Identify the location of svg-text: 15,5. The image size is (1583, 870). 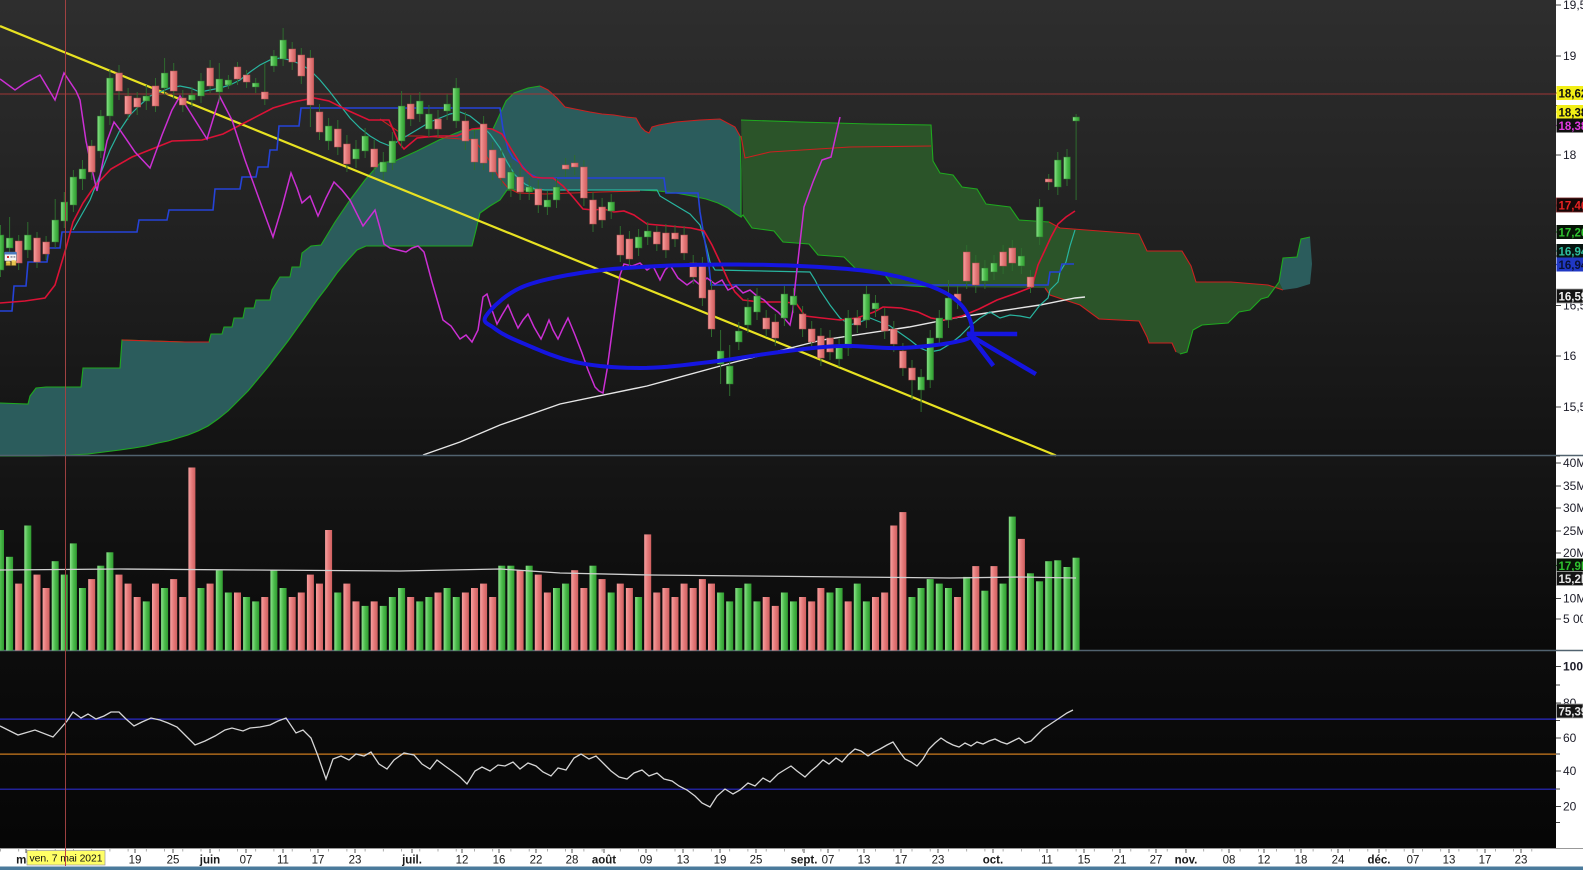
(1573, 407).